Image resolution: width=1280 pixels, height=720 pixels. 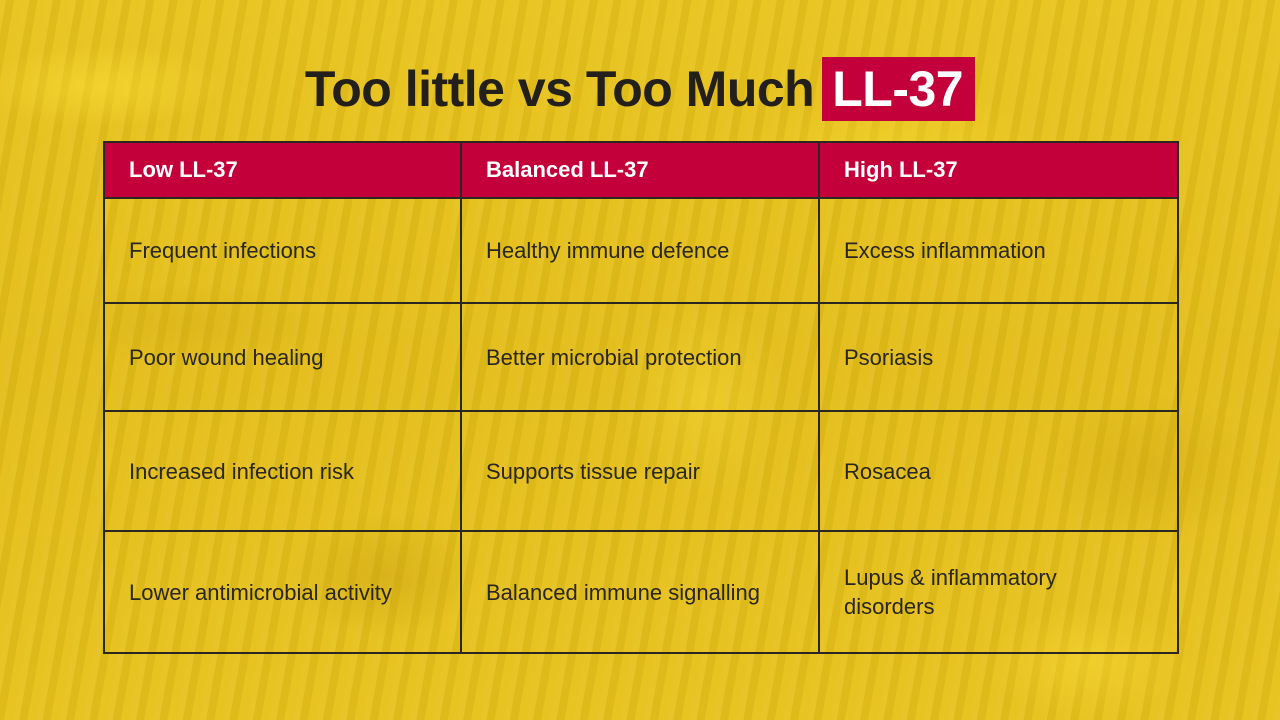 What do you see at coordinates (282, 357) in the screenshot?
I see `table-cell: Poor wound healing` at bounding box center [282, 357].